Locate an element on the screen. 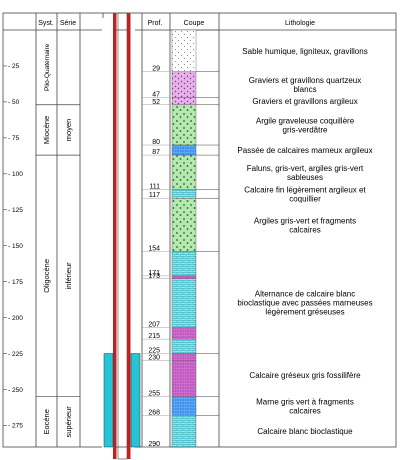 The width and height of the screenshot is (402, 460). header-row: Syst. Série Prof. Coupe Lithologie is located at coordinates (199, 25).